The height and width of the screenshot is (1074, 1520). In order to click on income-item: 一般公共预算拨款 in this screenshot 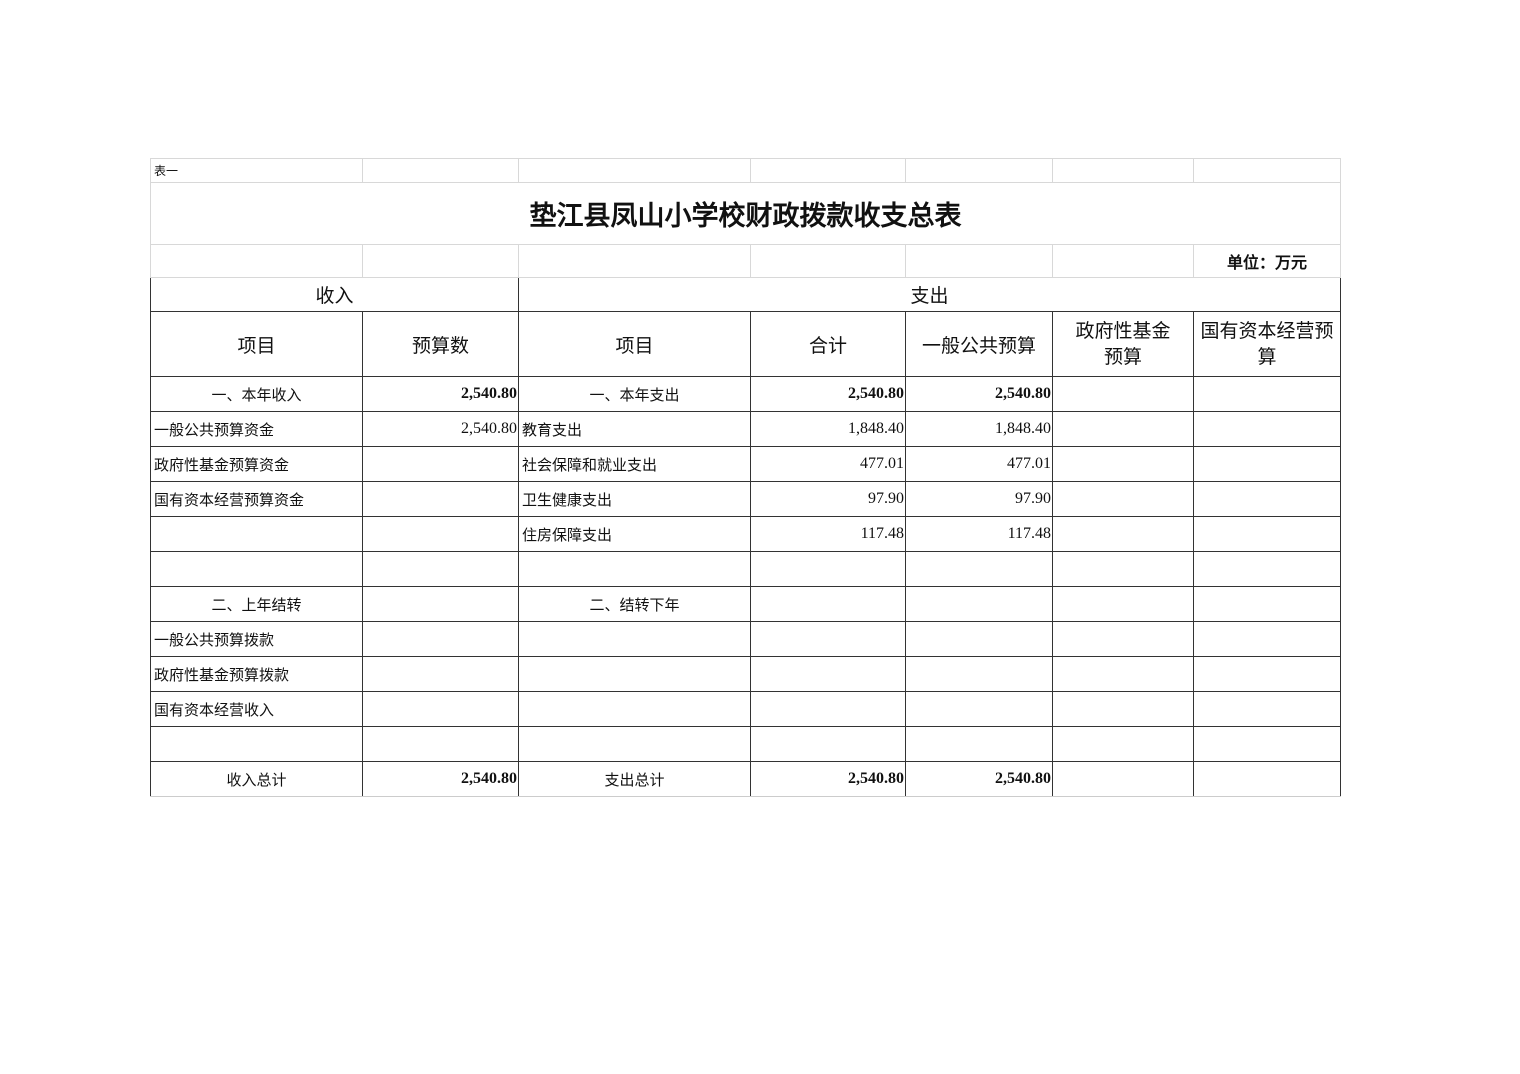, I will do `click(256, 639)`.